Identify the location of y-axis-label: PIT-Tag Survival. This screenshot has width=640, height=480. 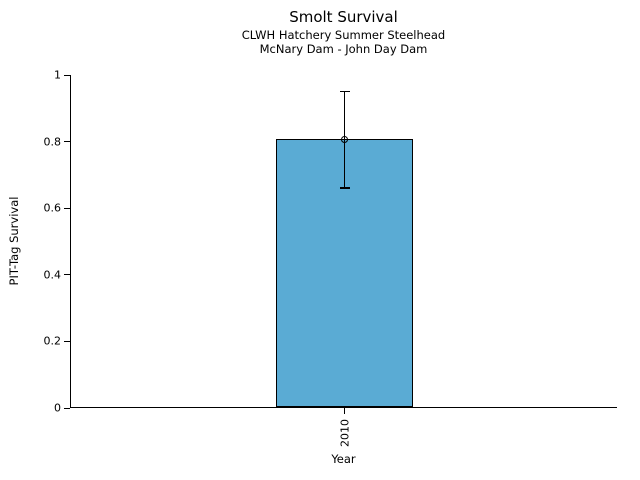
(14, 241).